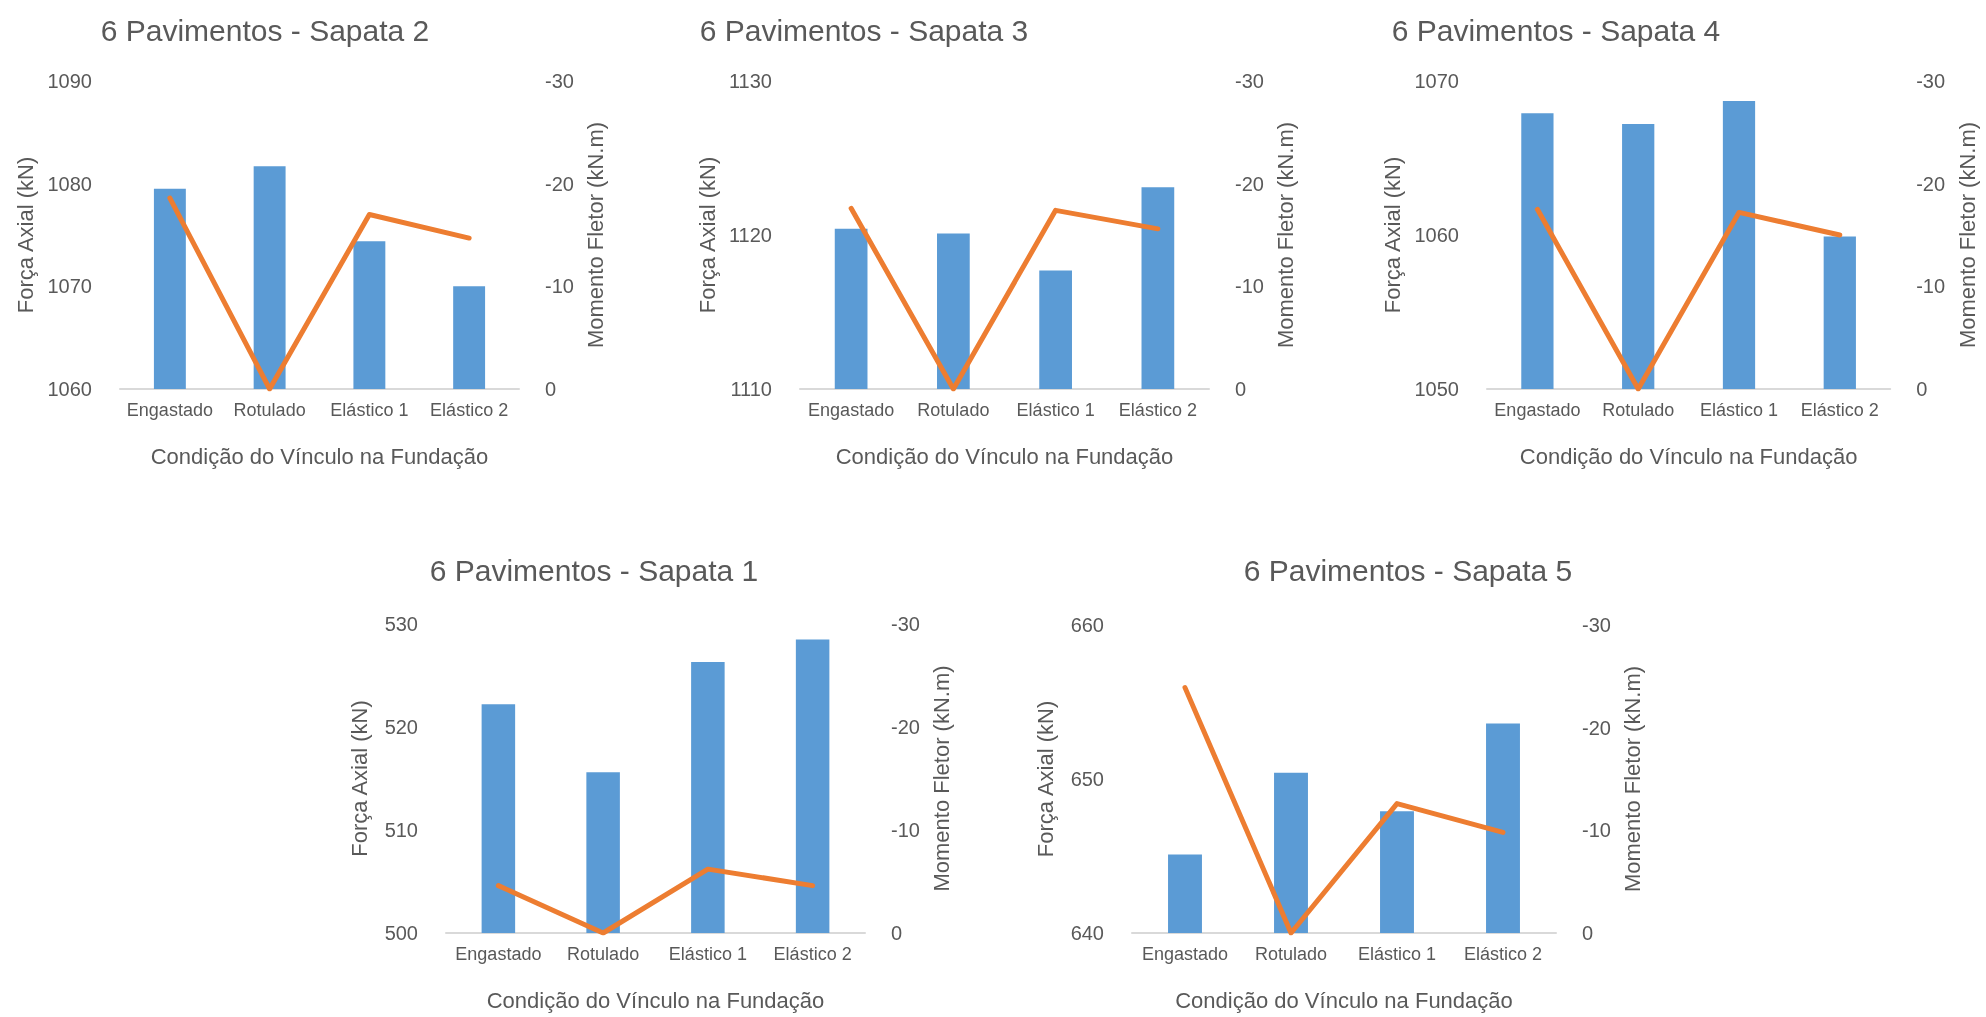 The image size is (1986, 1017). I want to click on y-tick-label: 510, so click(401, 830).